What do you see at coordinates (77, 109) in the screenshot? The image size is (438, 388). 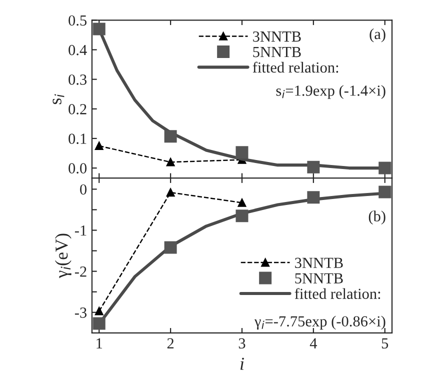 I see `y-tick-label: 0.2` at bounding box center [77, 109].